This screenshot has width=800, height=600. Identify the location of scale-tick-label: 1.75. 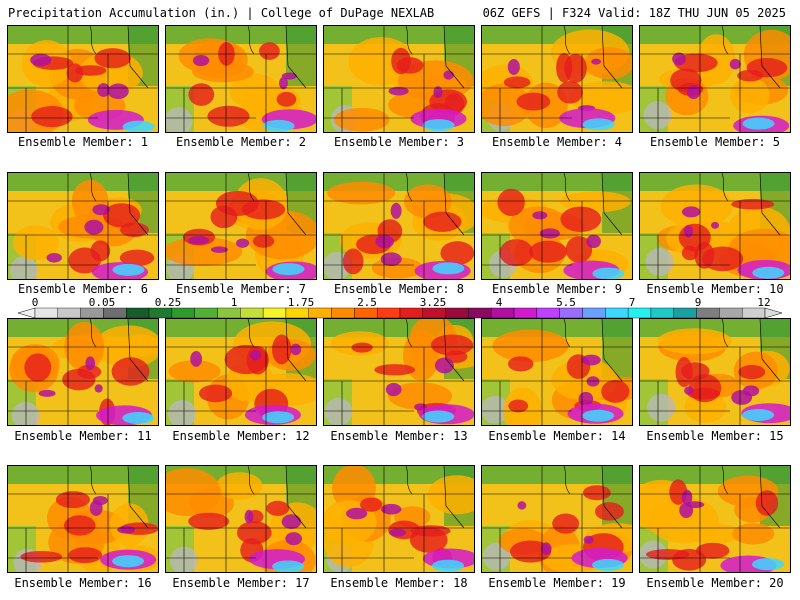
(301, 302).